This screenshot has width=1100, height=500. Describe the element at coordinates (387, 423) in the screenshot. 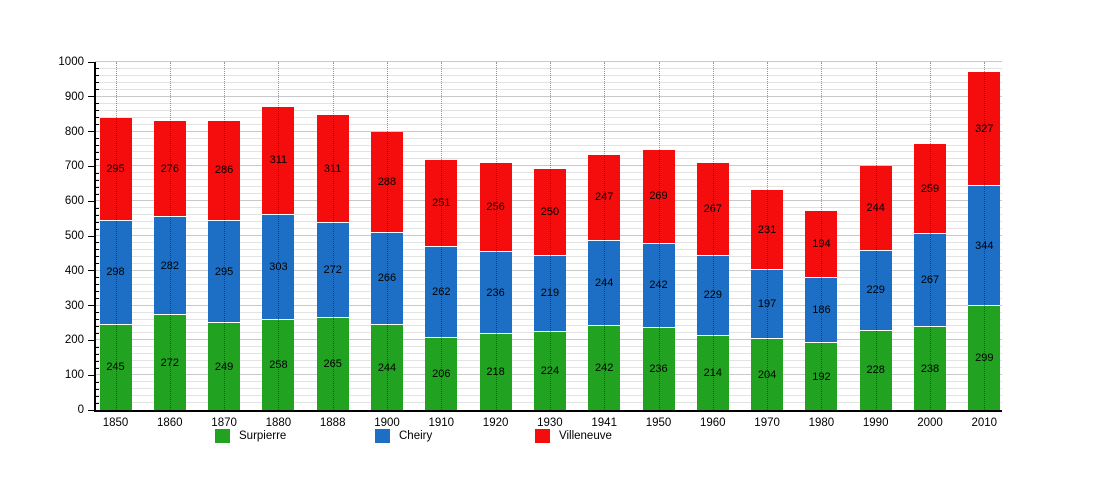

I see `x-tick-label: 1900` at that location.